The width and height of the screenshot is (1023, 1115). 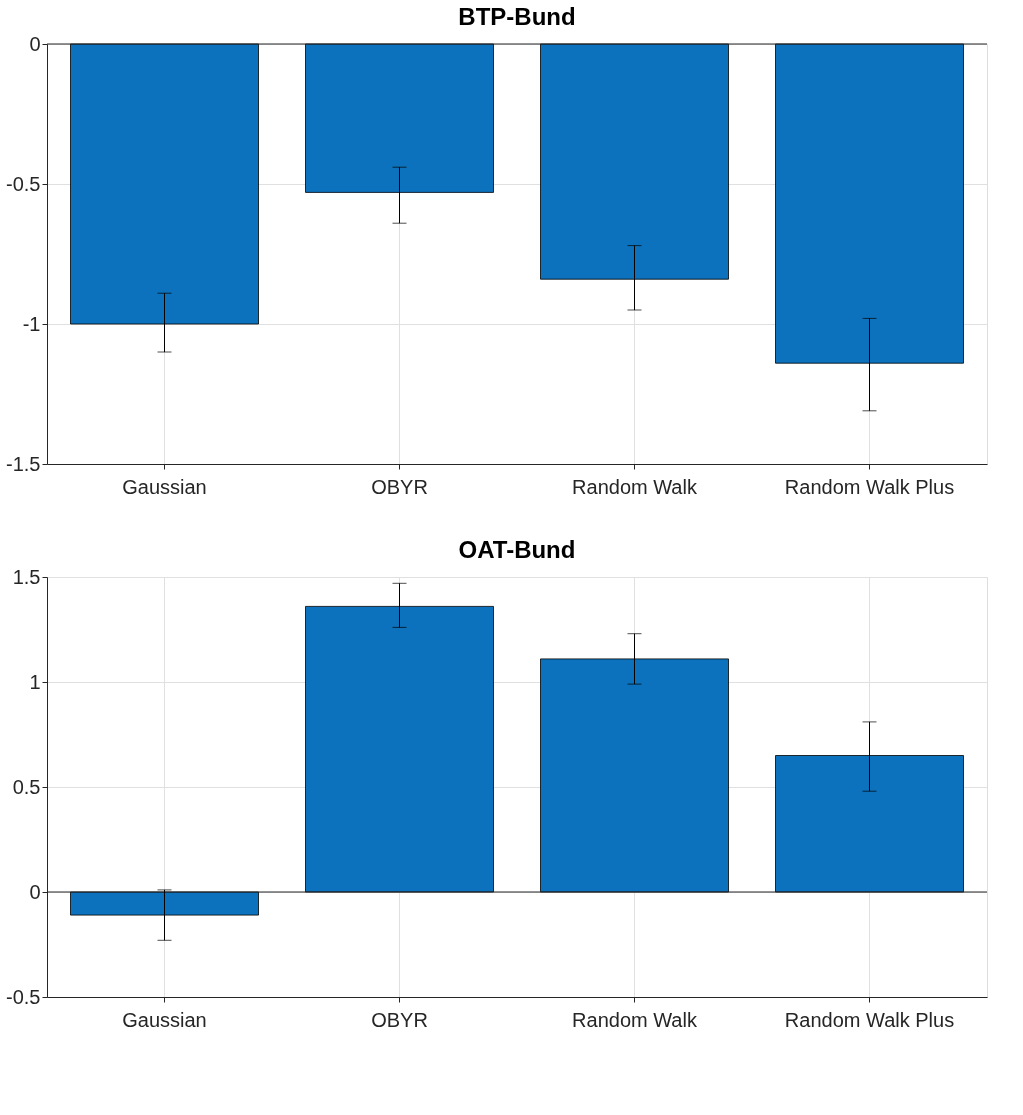 What do you see at coordinates (26, 576) in the screenshot?
I see `y-tick-label: 1.5` at bounding box center [26, 576].